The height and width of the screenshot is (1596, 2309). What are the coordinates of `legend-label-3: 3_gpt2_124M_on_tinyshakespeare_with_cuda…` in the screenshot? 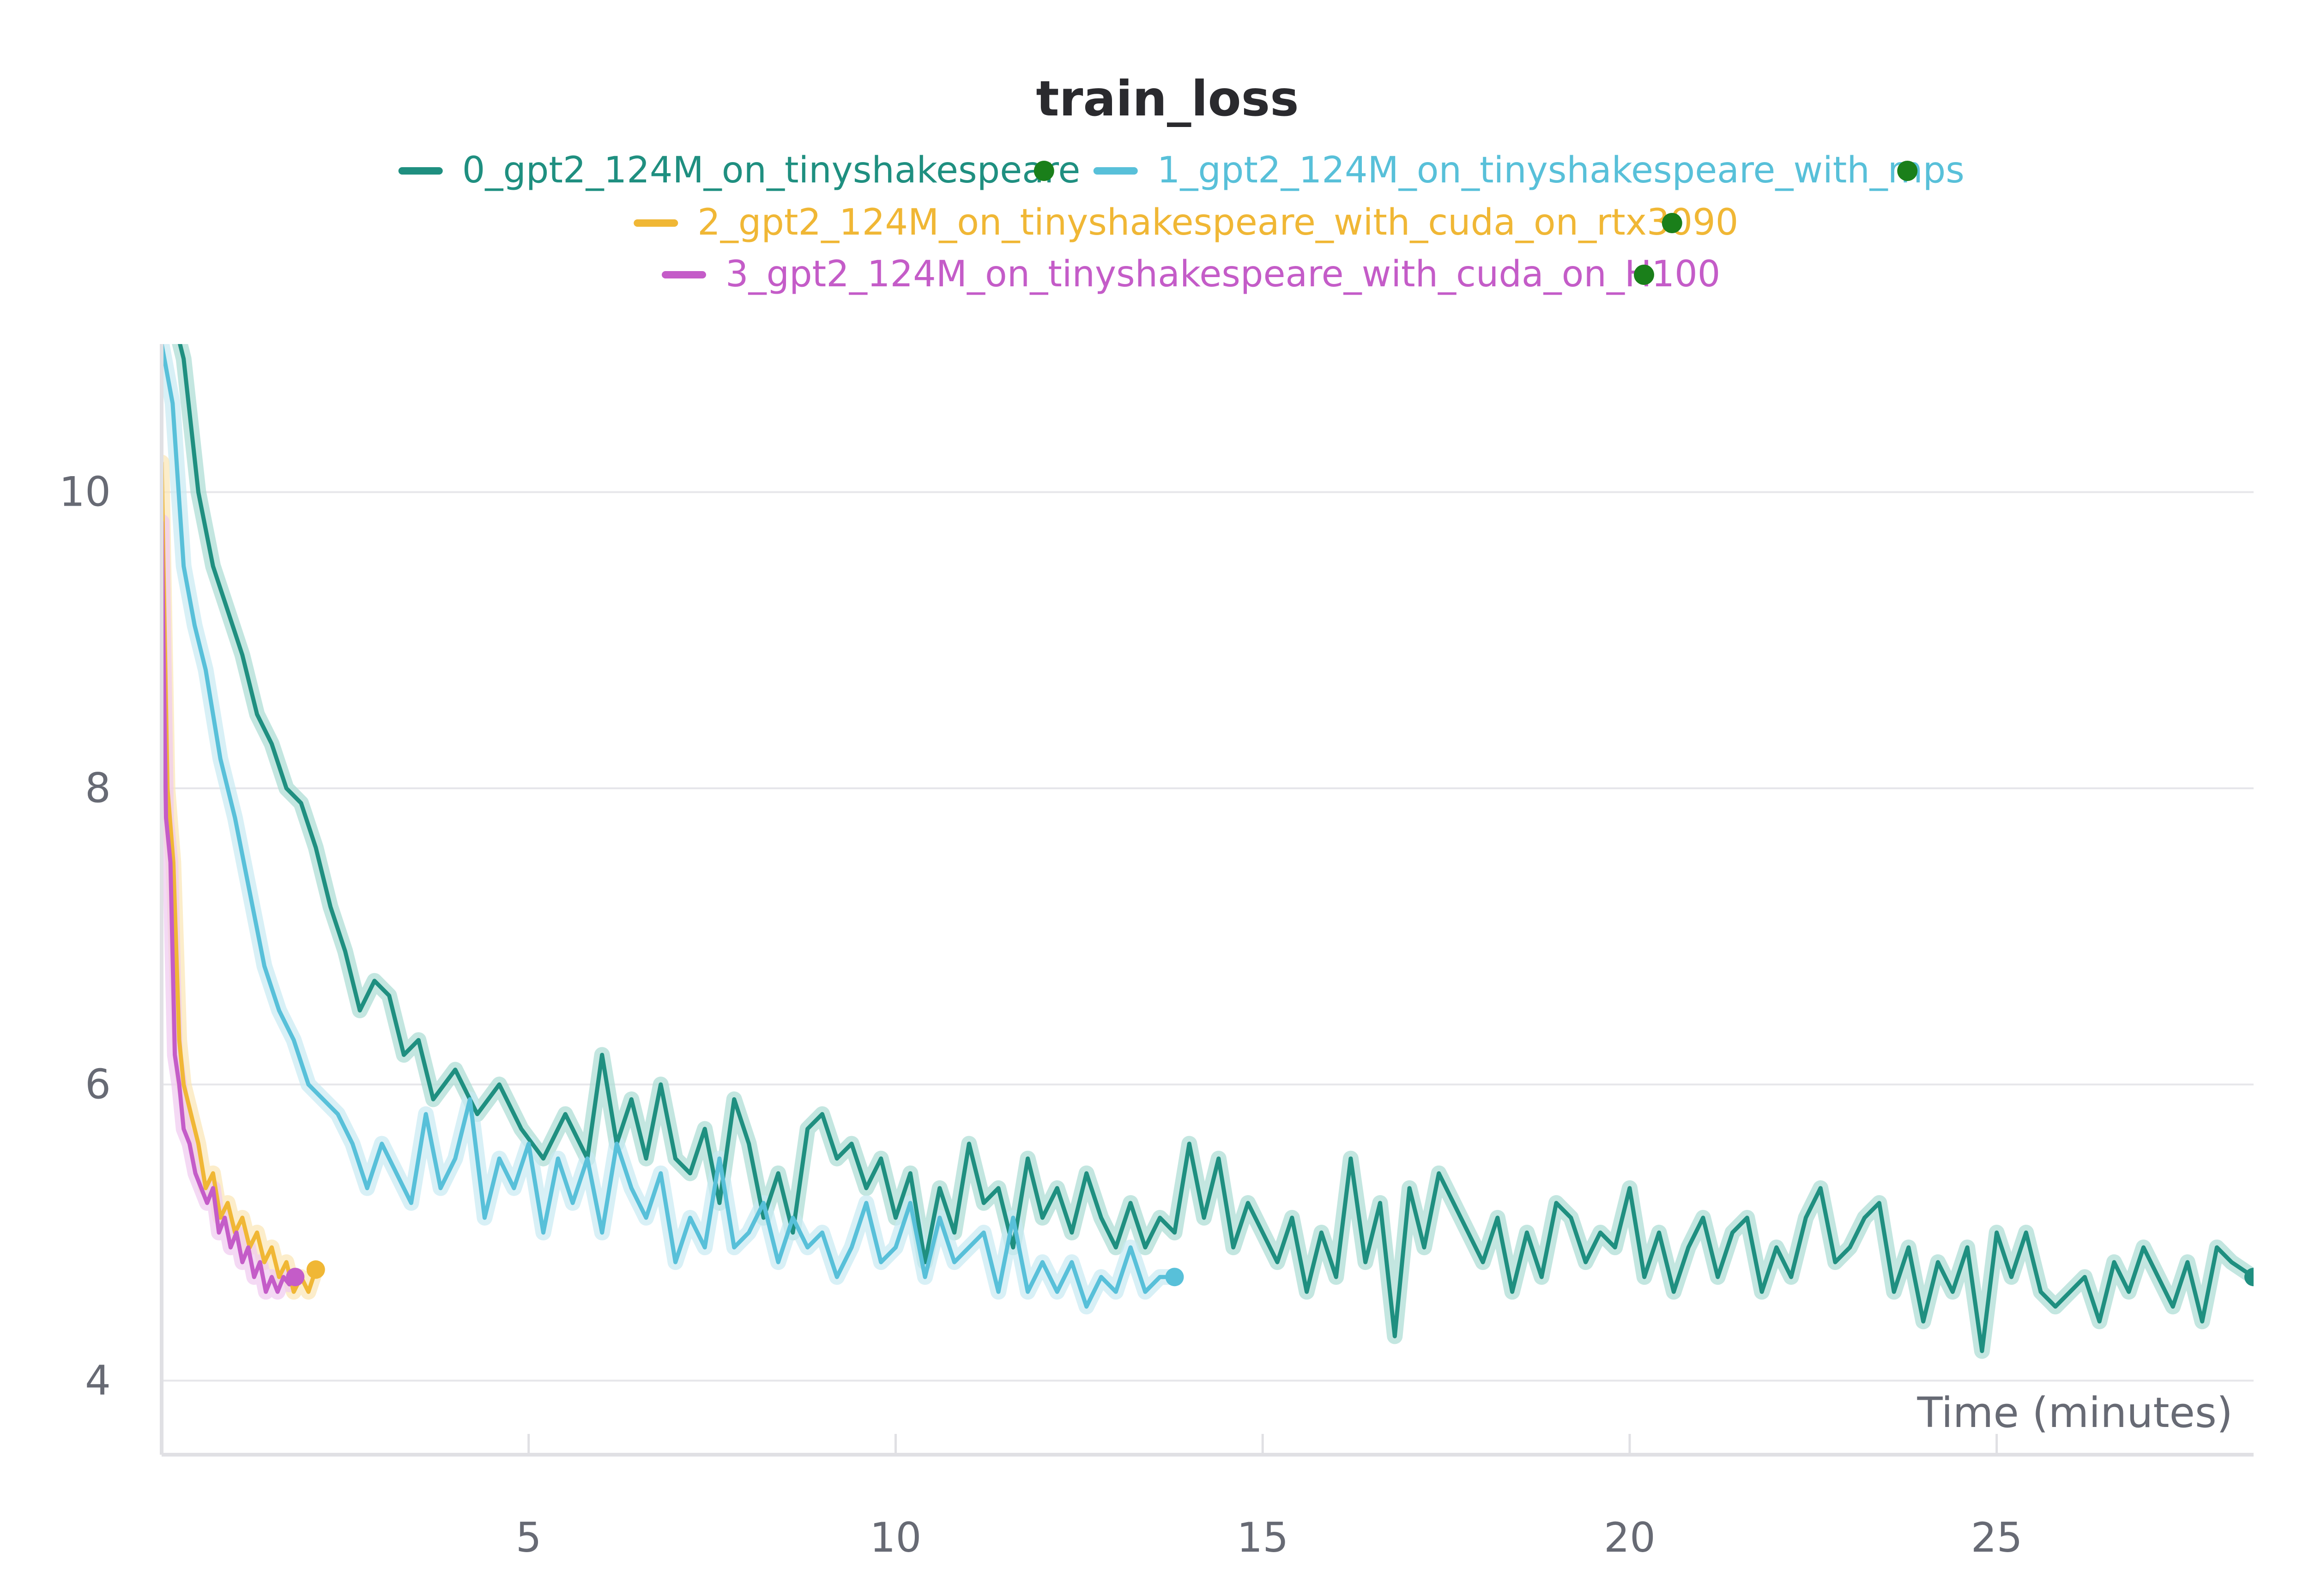 It's located at (1222, 274).